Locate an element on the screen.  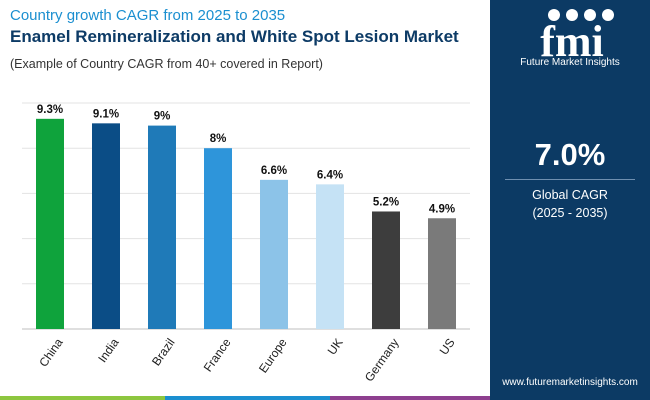
bar-us is located at coordinates (442, 273).